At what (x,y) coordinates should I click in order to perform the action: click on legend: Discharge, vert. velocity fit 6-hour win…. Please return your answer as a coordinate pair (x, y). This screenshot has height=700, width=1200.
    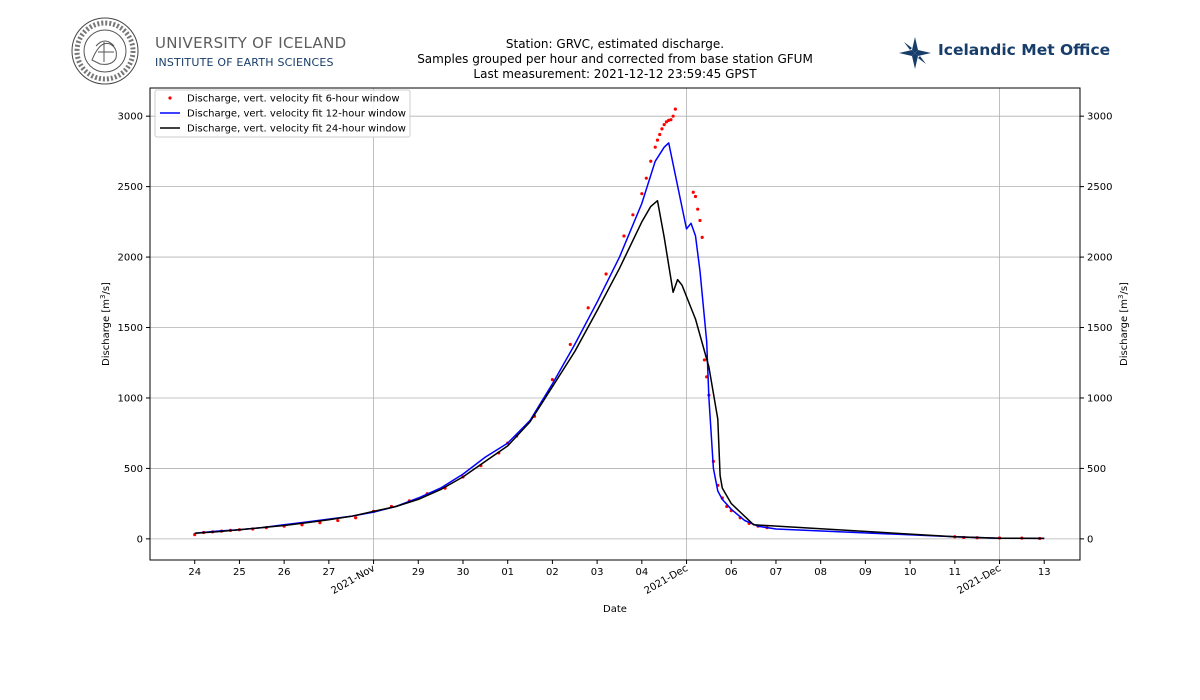
    Looking at the image, I should click on (282, 113).